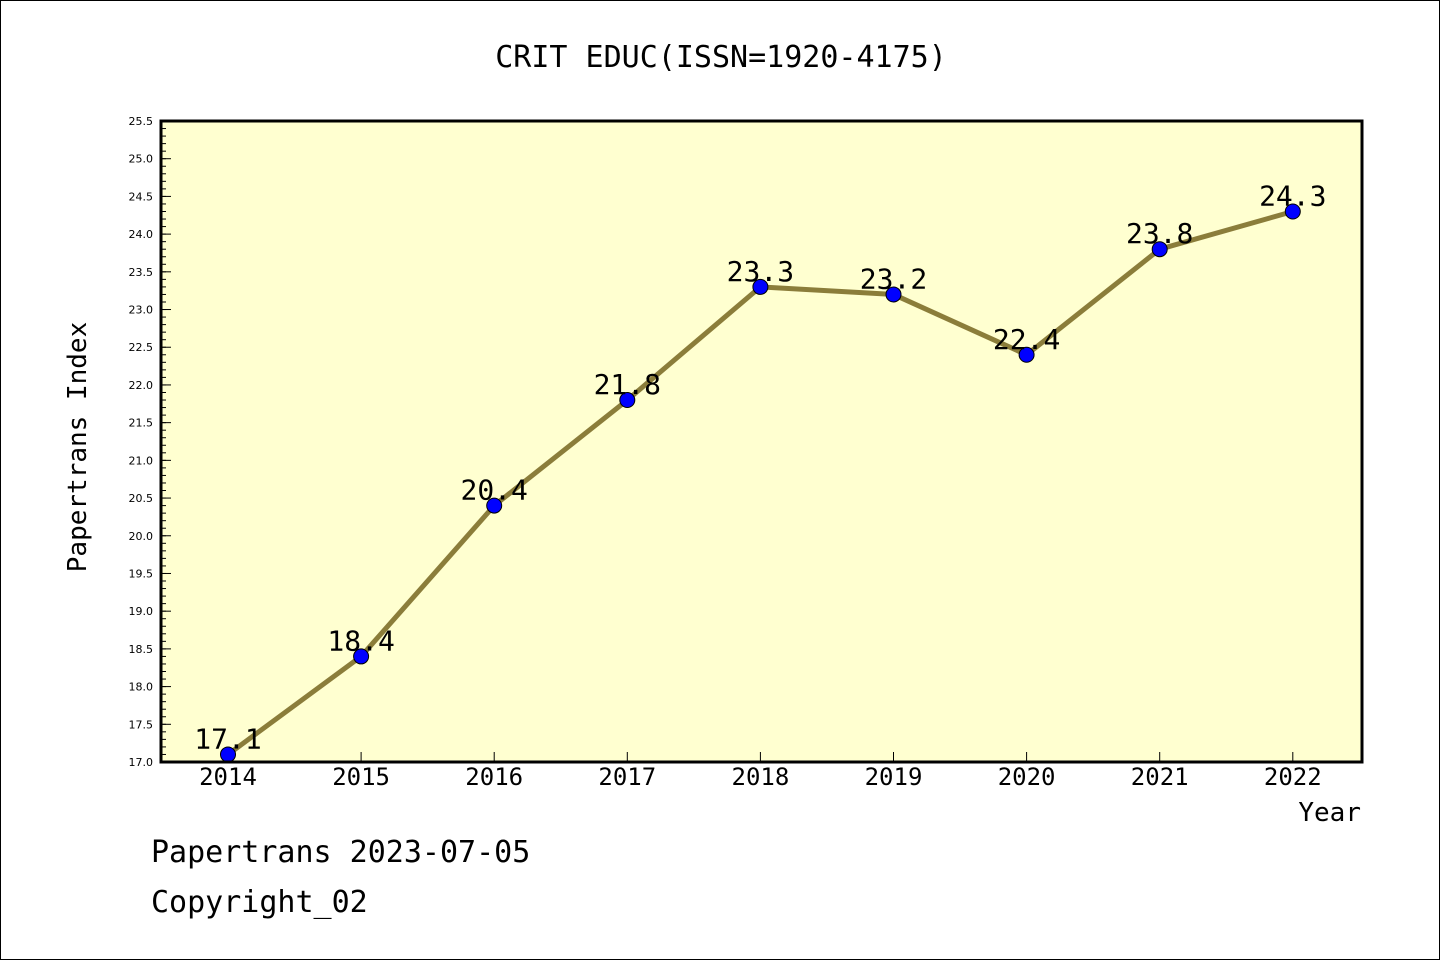 Image resolution: width=1440 pixels, height=961 pixels. What do you see at coordinates (141, 196) in the screenshot?
I see `y-tick-label: 24.5` at bounding box center [141, 196].